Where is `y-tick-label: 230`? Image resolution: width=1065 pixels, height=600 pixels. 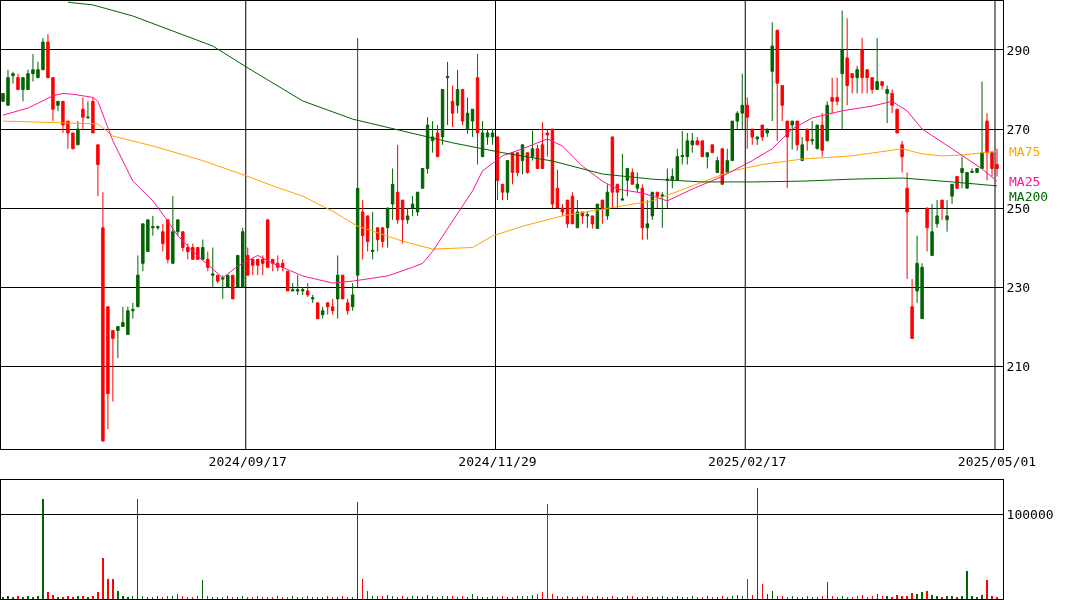 y-tick-label: 230 is located at coordinates (1018, 287).